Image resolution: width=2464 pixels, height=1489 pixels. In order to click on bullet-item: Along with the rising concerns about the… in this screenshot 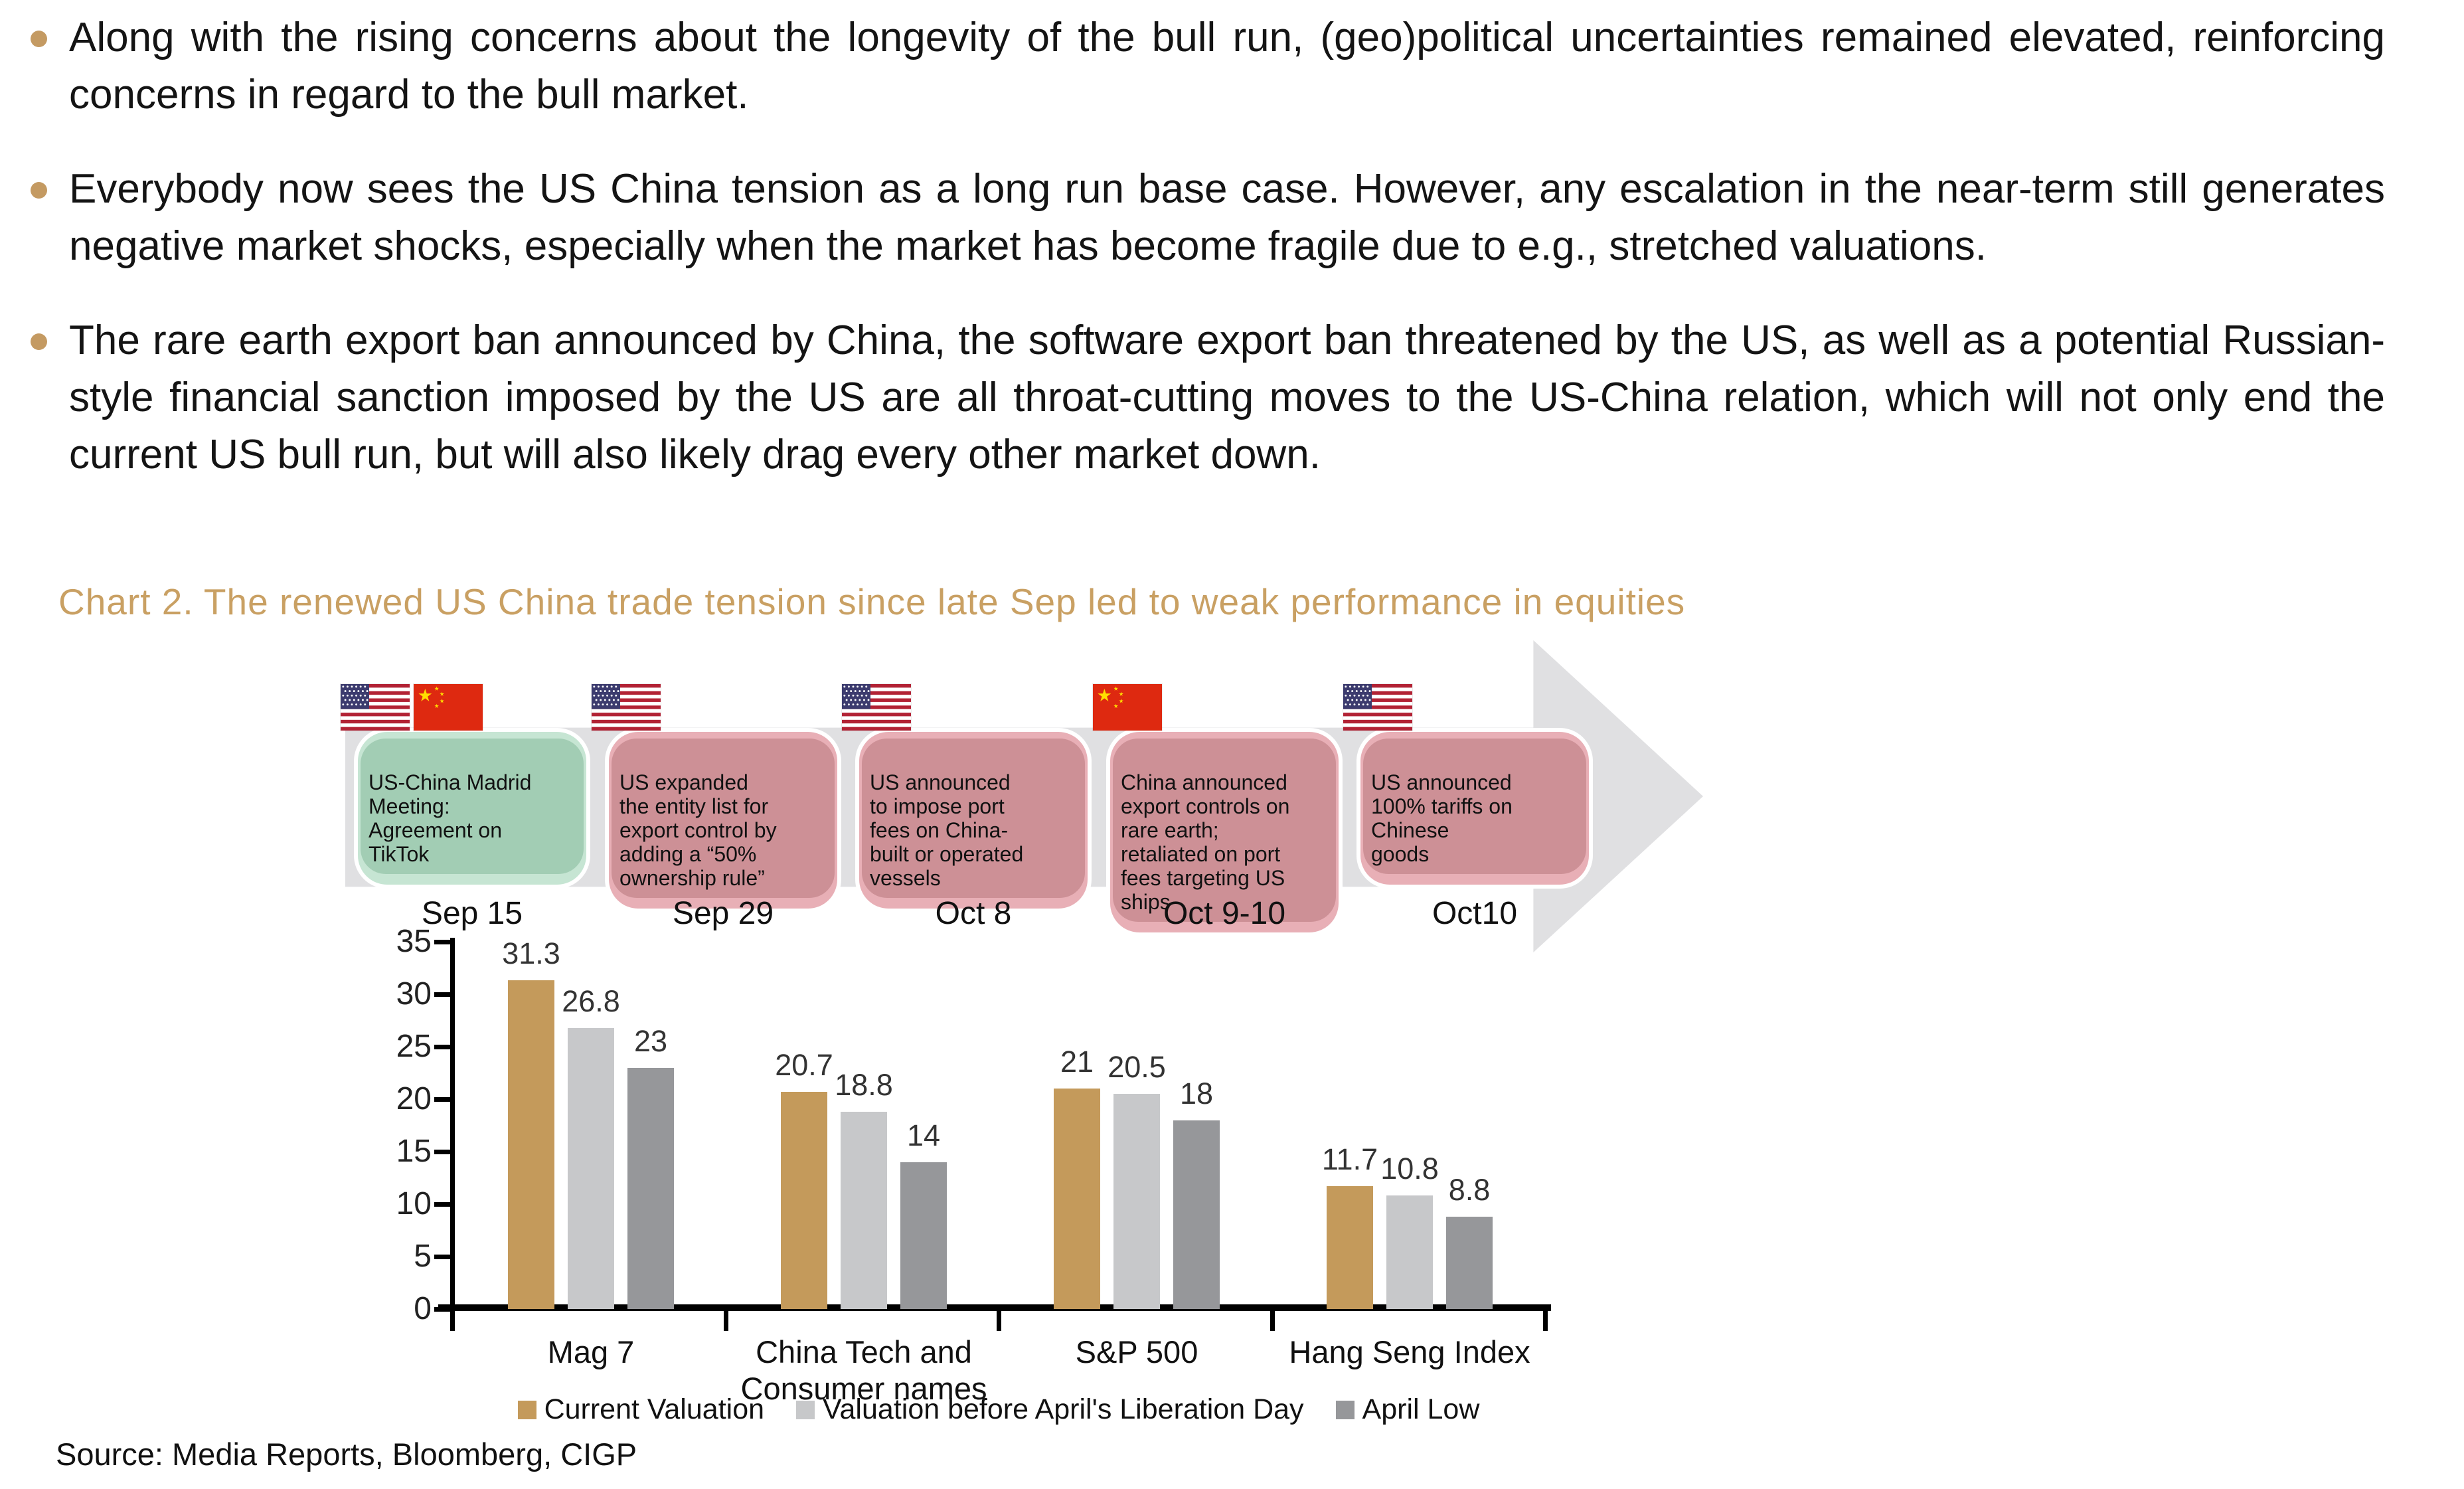, I will do `click(1202, 66)`.